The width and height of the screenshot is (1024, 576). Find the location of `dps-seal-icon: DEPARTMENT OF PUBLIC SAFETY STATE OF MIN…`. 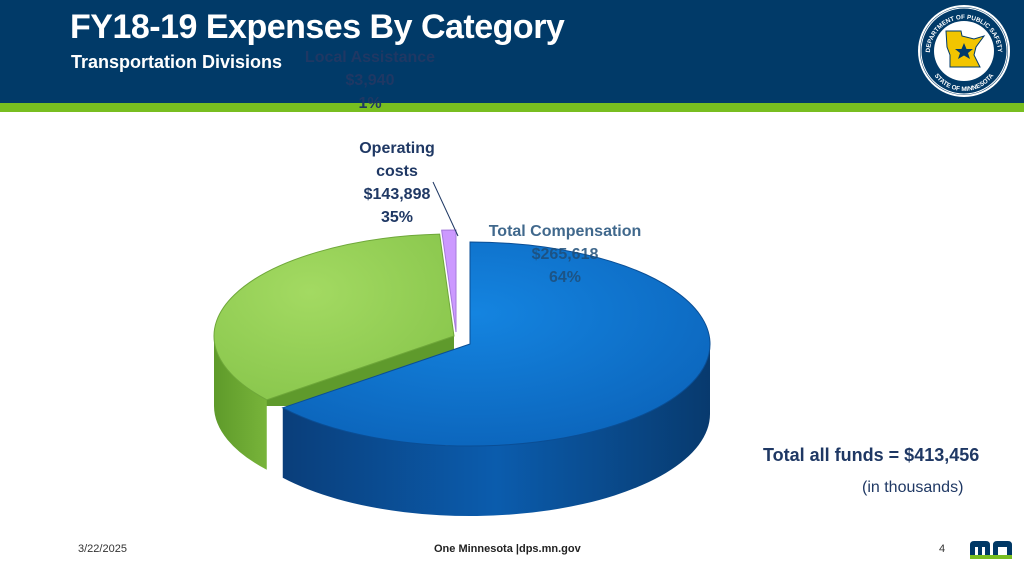

dps-seal-icon: DEPARTMENT OF PUBLIC SAFETY STATE OF MIN… is located at coordinates (964, 51).